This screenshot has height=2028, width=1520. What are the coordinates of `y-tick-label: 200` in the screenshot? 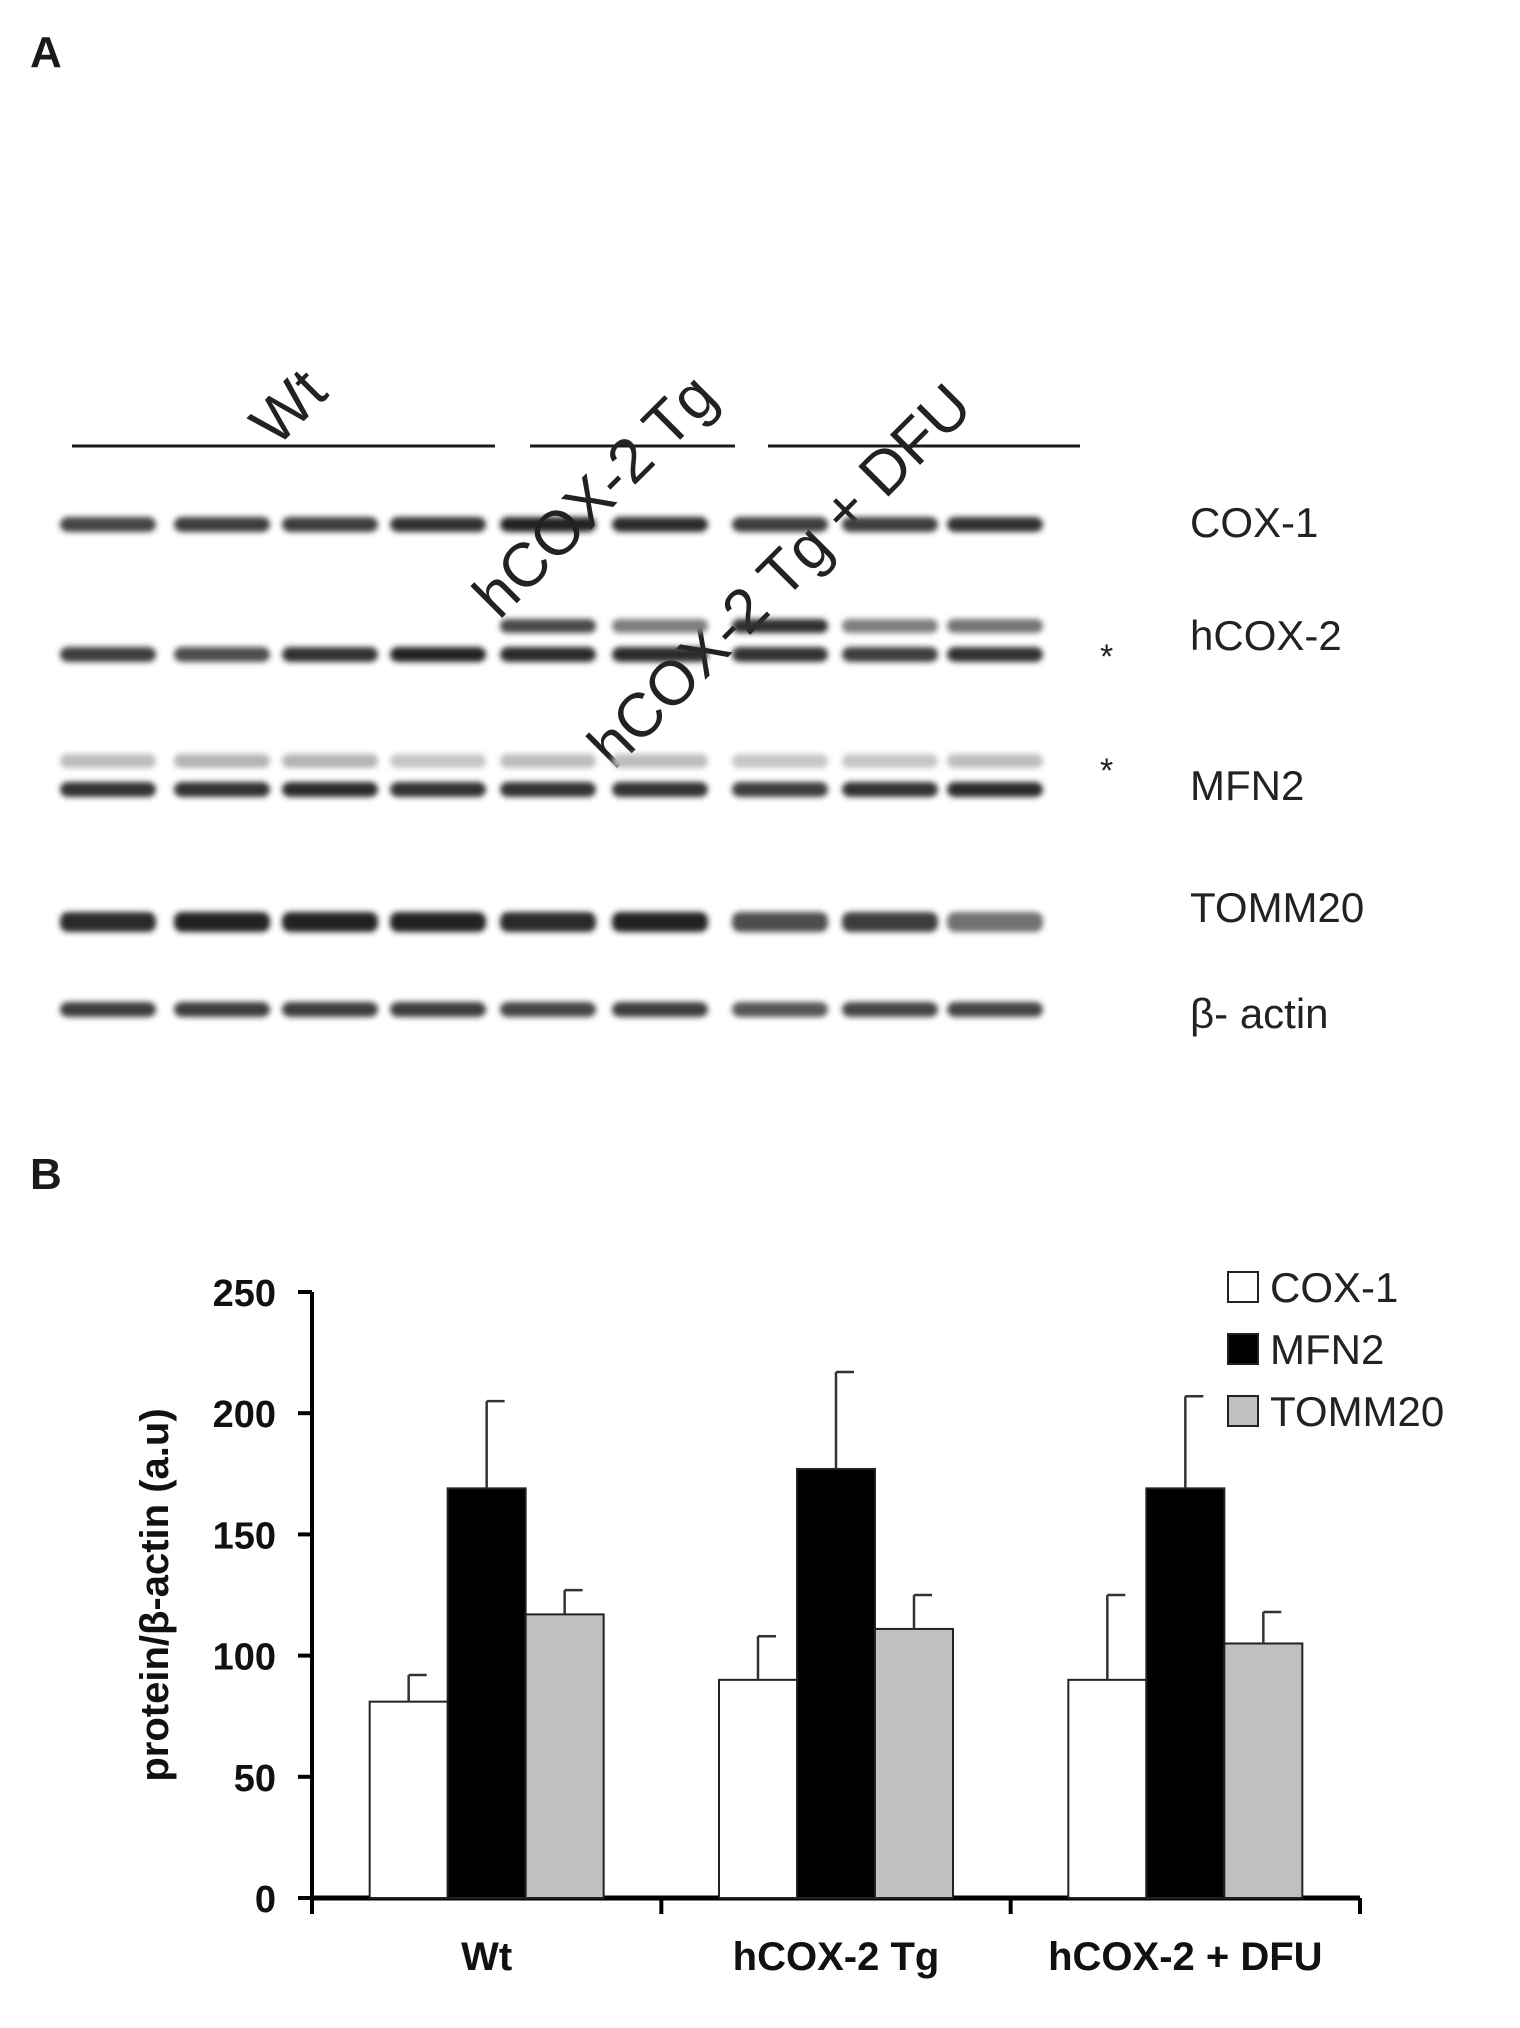 It's located at (244, 1415).